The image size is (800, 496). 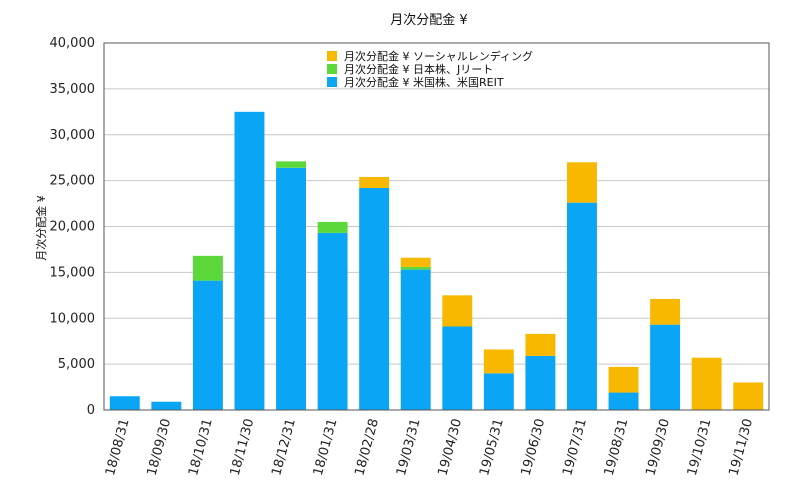 I want to click on y-tick-label: 20,000, so click(x=73, y=227).